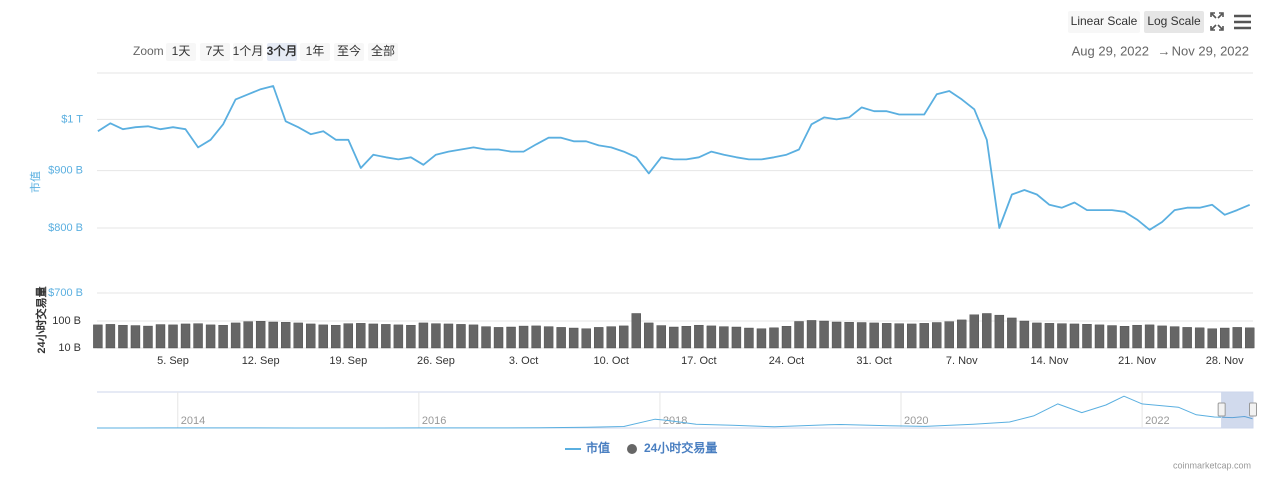 The image size is (1280, 478). Describe the element at coordinates (1049, 361) in the screenshot. I see `x-tick-label: 14. Nov` at that location.